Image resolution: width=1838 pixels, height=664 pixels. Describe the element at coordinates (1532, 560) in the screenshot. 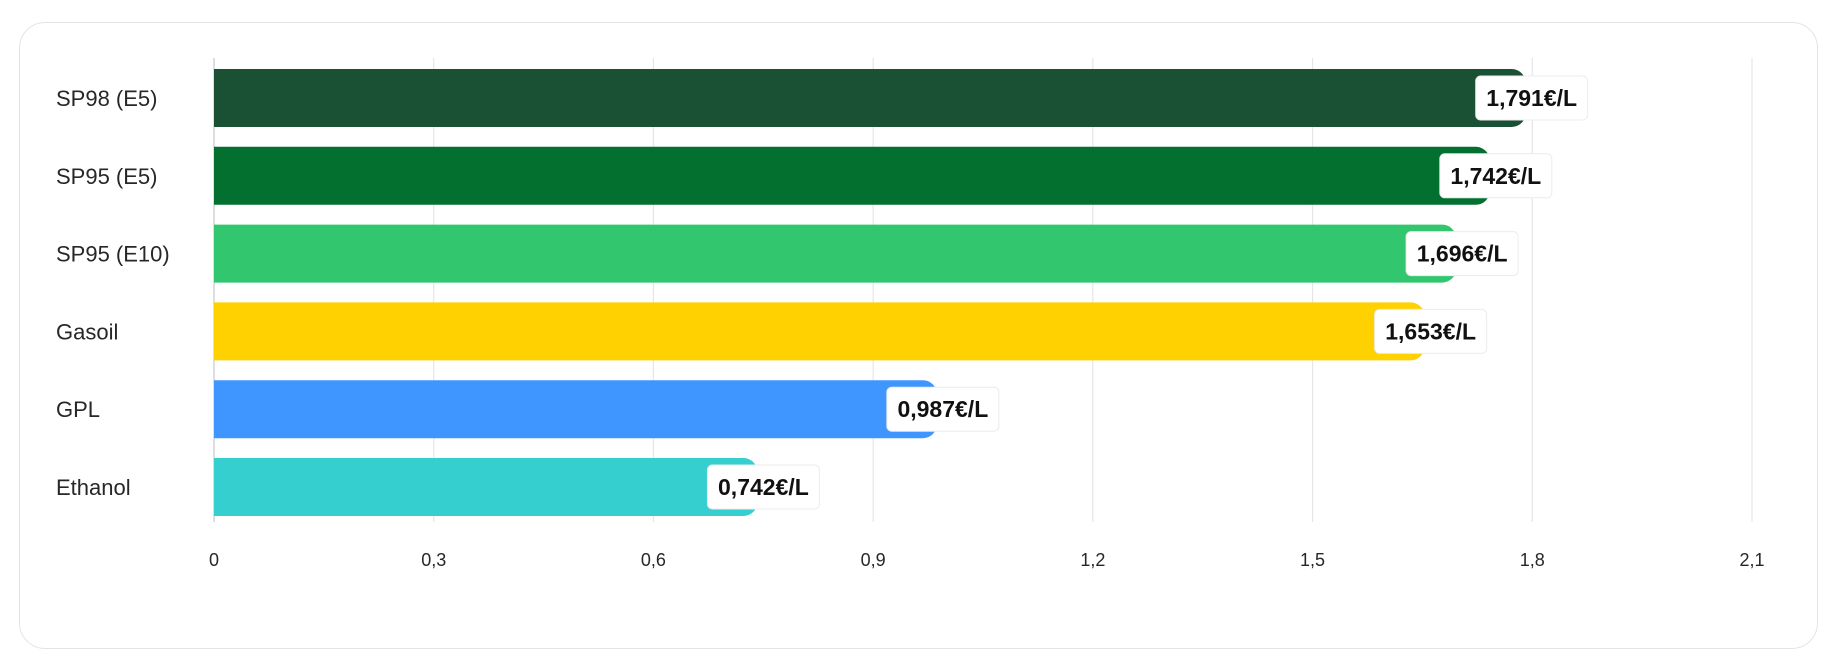

I see `x-tick-label: 1,8` at that location.